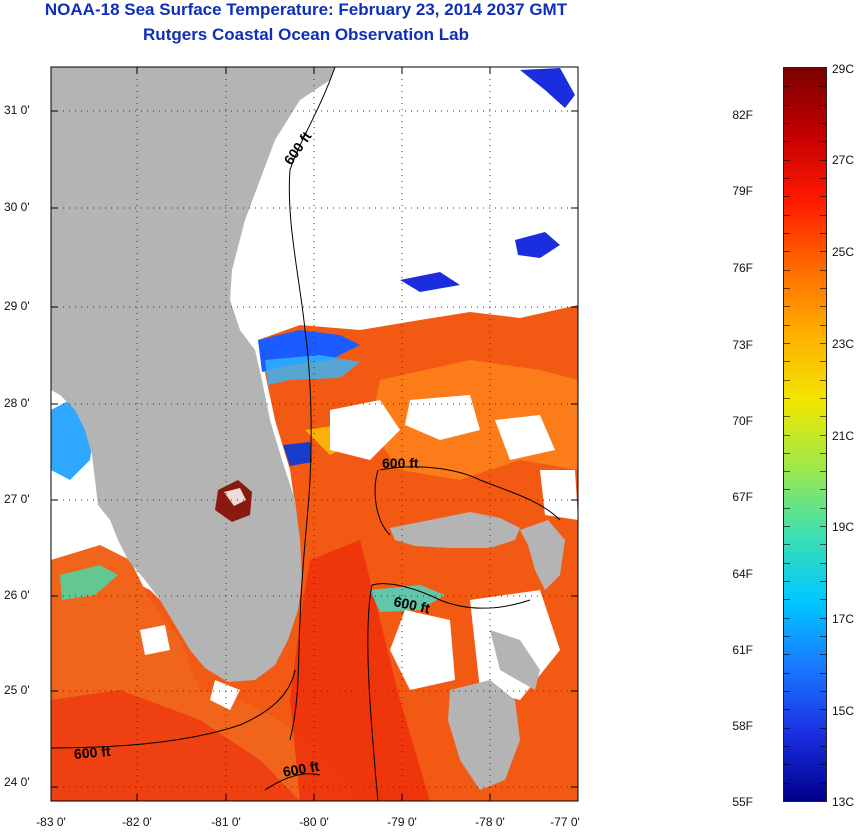 This screenshot has width=865, height=832. I want to click on lat-label-28: 28 0', so click(17, 403).